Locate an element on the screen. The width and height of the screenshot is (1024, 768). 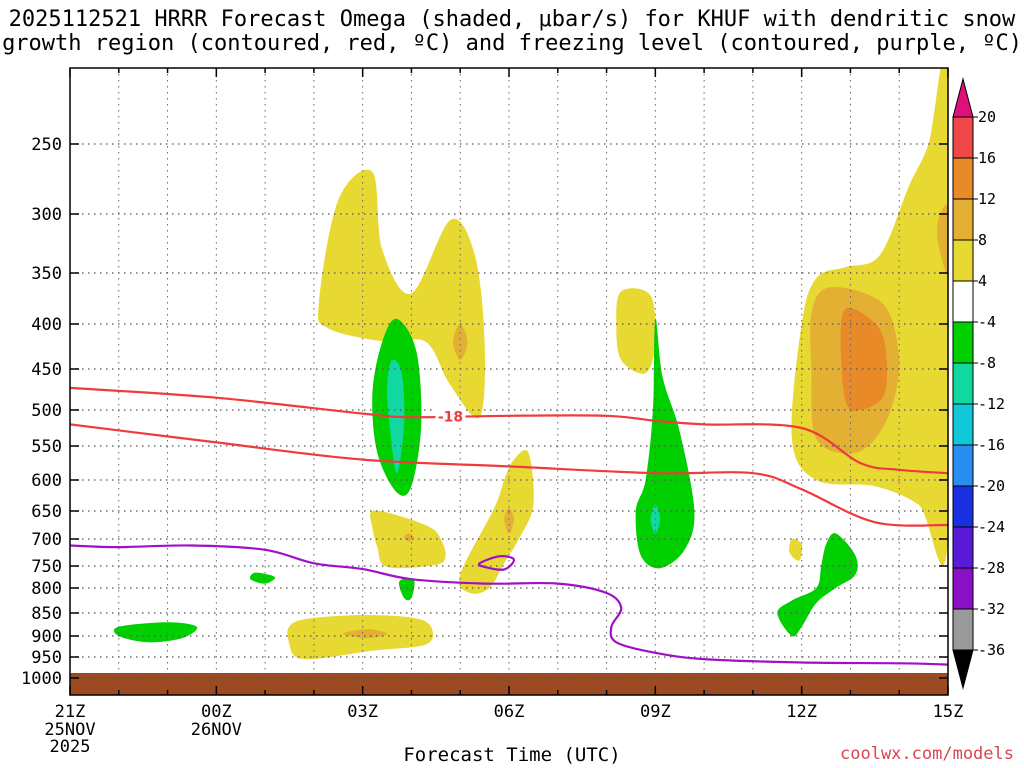
x-tick-sublabel: 26NOV is located at coordinates (216, 730).